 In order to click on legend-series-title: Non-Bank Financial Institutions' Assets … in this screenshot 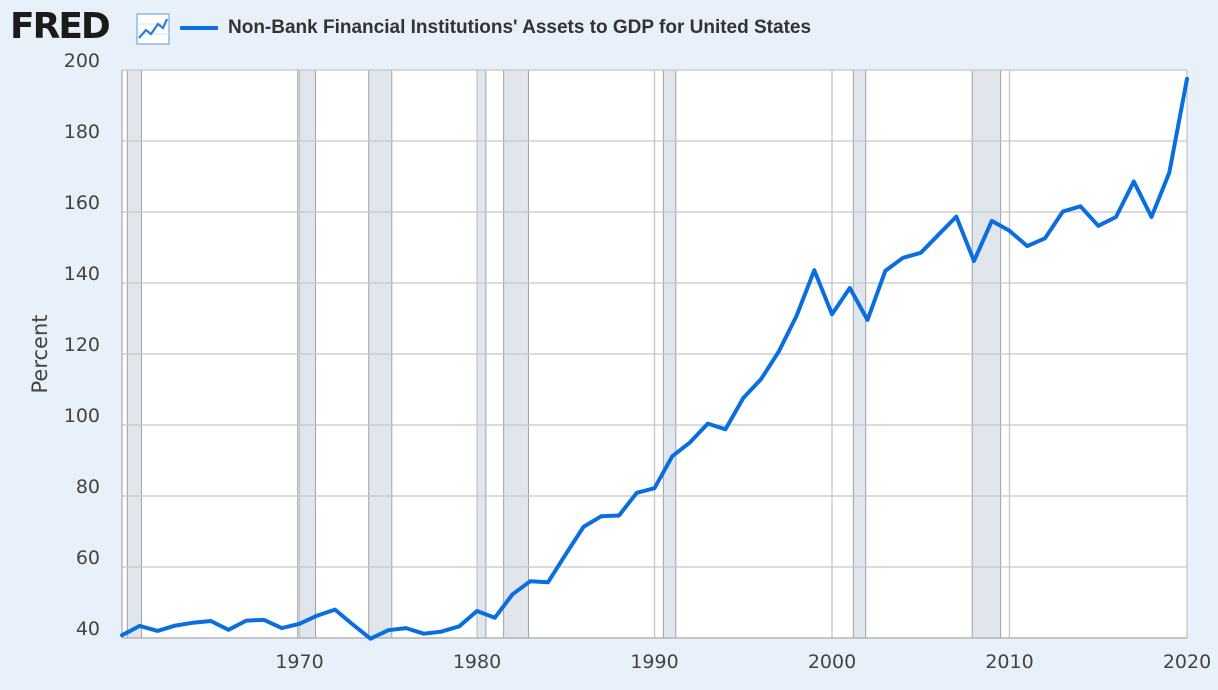, I will do `click(520, 27)`.